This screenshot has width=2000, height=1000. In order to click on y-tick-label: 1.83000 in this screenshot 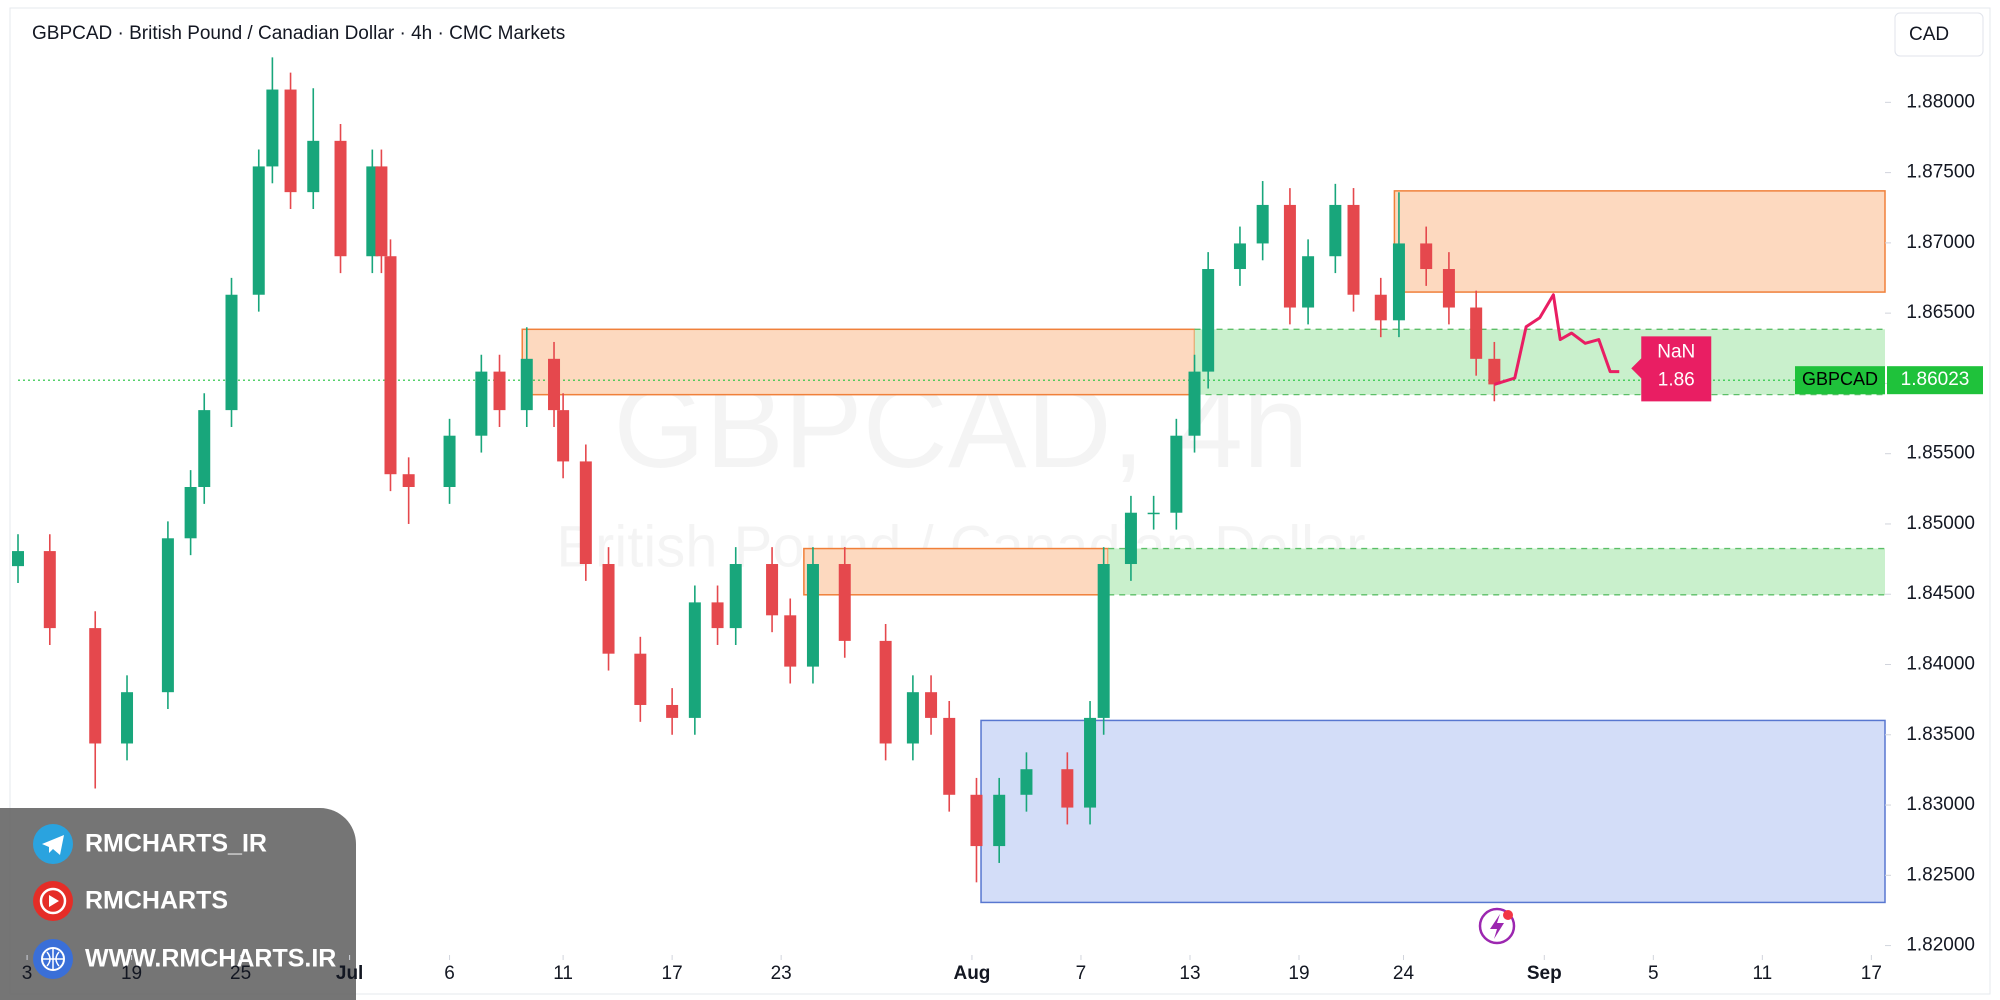, I will do `click(1940, 804)`.